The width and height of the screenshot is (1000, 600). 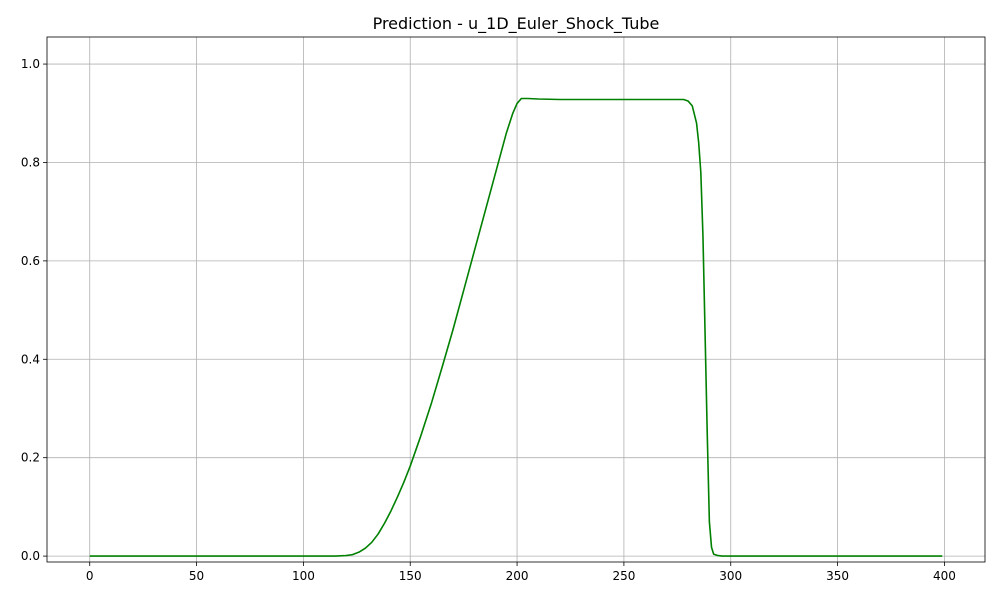 I want to click on y-axis: 0.0 0.2 0.4 0.6 0.8 1.0, so click(x=34, y=310).